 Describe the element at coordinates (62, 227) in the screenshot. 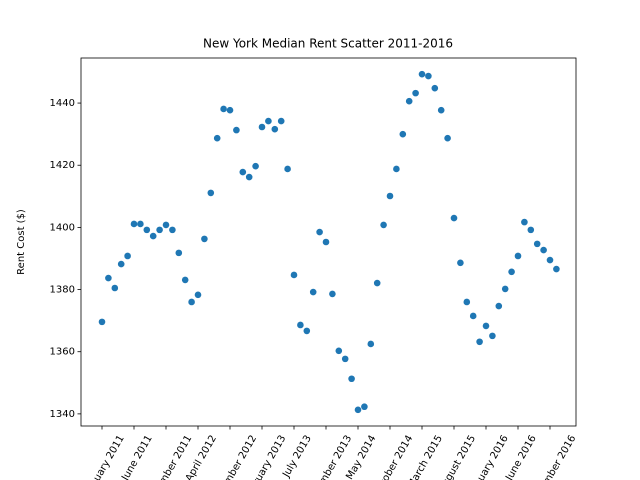

I see `y-tick-label: 1400` at that location.